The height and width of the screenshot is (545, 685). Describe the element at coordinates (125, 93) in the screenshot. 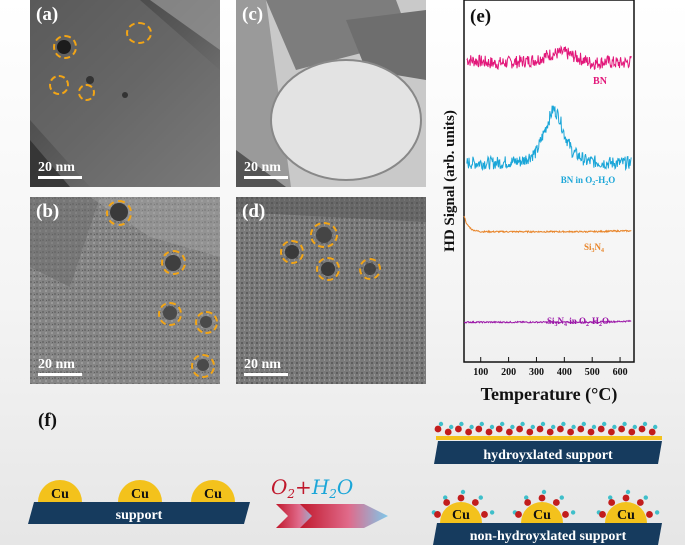

I see `tem-panel-a: (a) 20 nm` at that location.